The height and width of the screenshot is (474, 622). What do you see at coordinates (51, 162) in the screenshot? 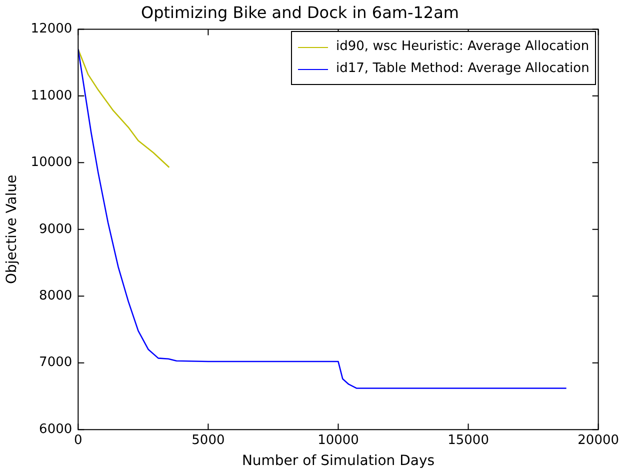
I see `y-tick-label: 10000` at bounding box center [51, 162].